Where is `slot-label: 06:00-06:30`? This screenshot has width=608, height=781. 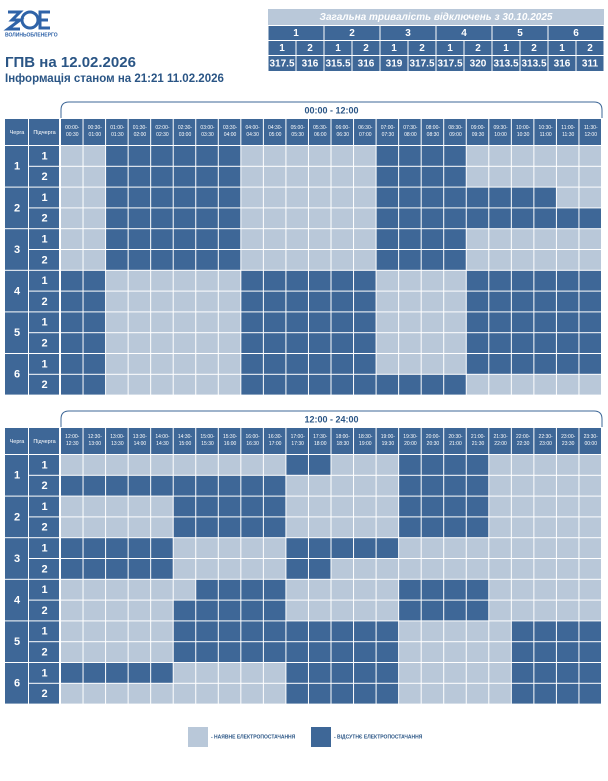 slot-label: 06:00-06:30 is located at coordinates (343, 131).